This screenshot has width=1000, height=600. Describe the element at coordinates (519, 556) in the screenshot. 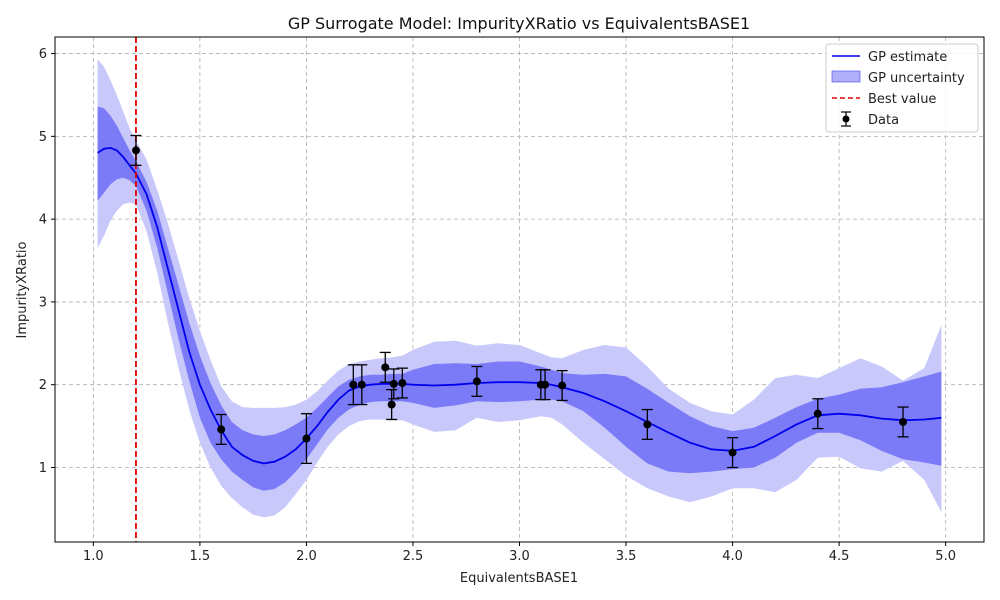

I see `x-tick-label: 3.0` at that location.